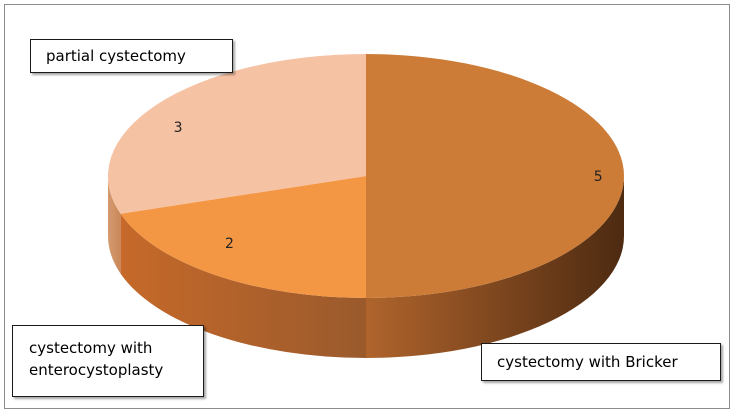 The image size is (738, 417). Describe the element at coordinates (116, 56) in the screenshot. I see `callout-partial-text: partial cystectomy` at that location.